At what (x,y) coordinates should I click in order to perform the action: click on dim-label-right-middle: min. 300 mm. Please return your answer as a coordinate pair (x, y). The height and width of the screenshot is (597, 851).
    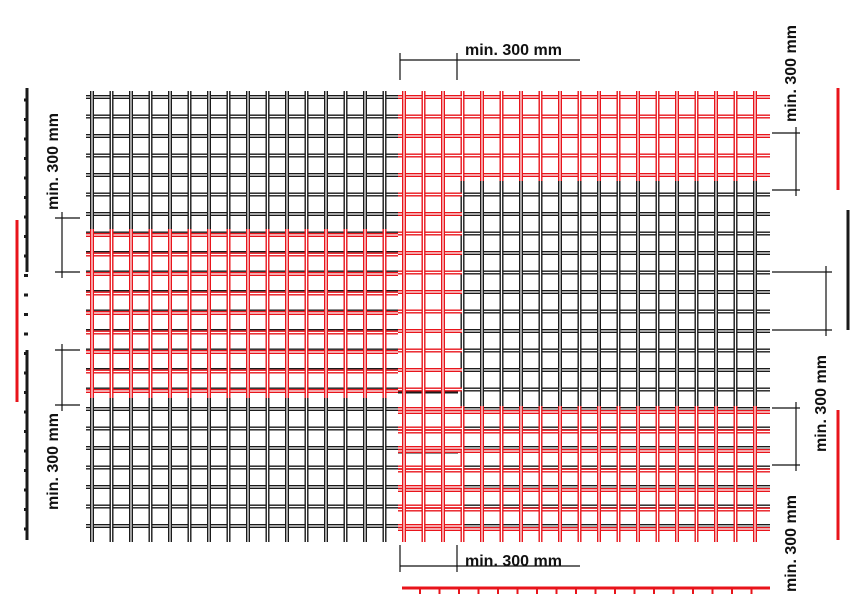
    Looking at the image, I should click on (821, 403).